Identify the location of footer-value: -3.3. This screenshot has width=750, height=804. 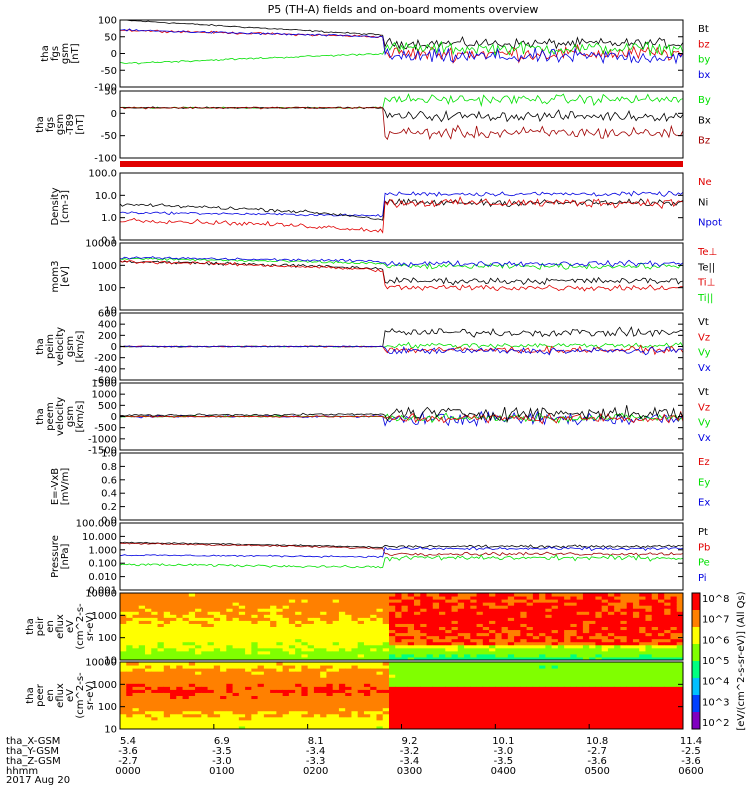
(316, 761).